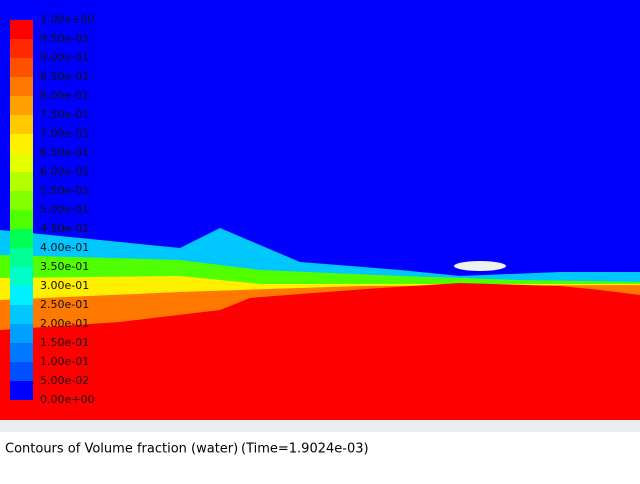 The width and height of the screenshot is (640, 484). I want to click on legend-label: 4.50e-01, so click(64, 228).